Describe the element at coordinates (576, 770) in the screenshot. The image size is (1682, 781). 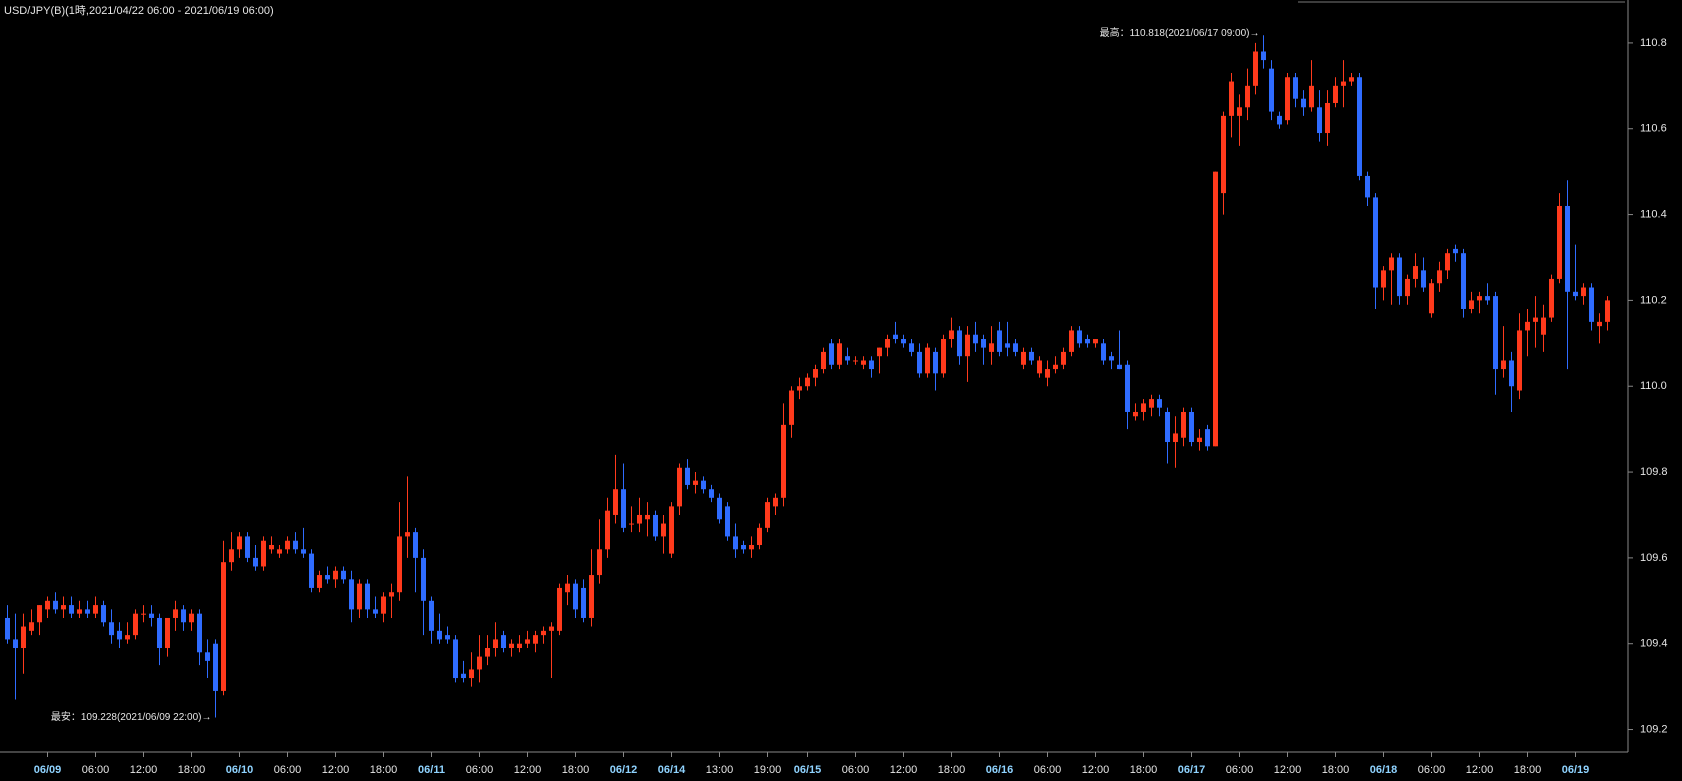
I see `x-tick-label: 18:00` at that location.